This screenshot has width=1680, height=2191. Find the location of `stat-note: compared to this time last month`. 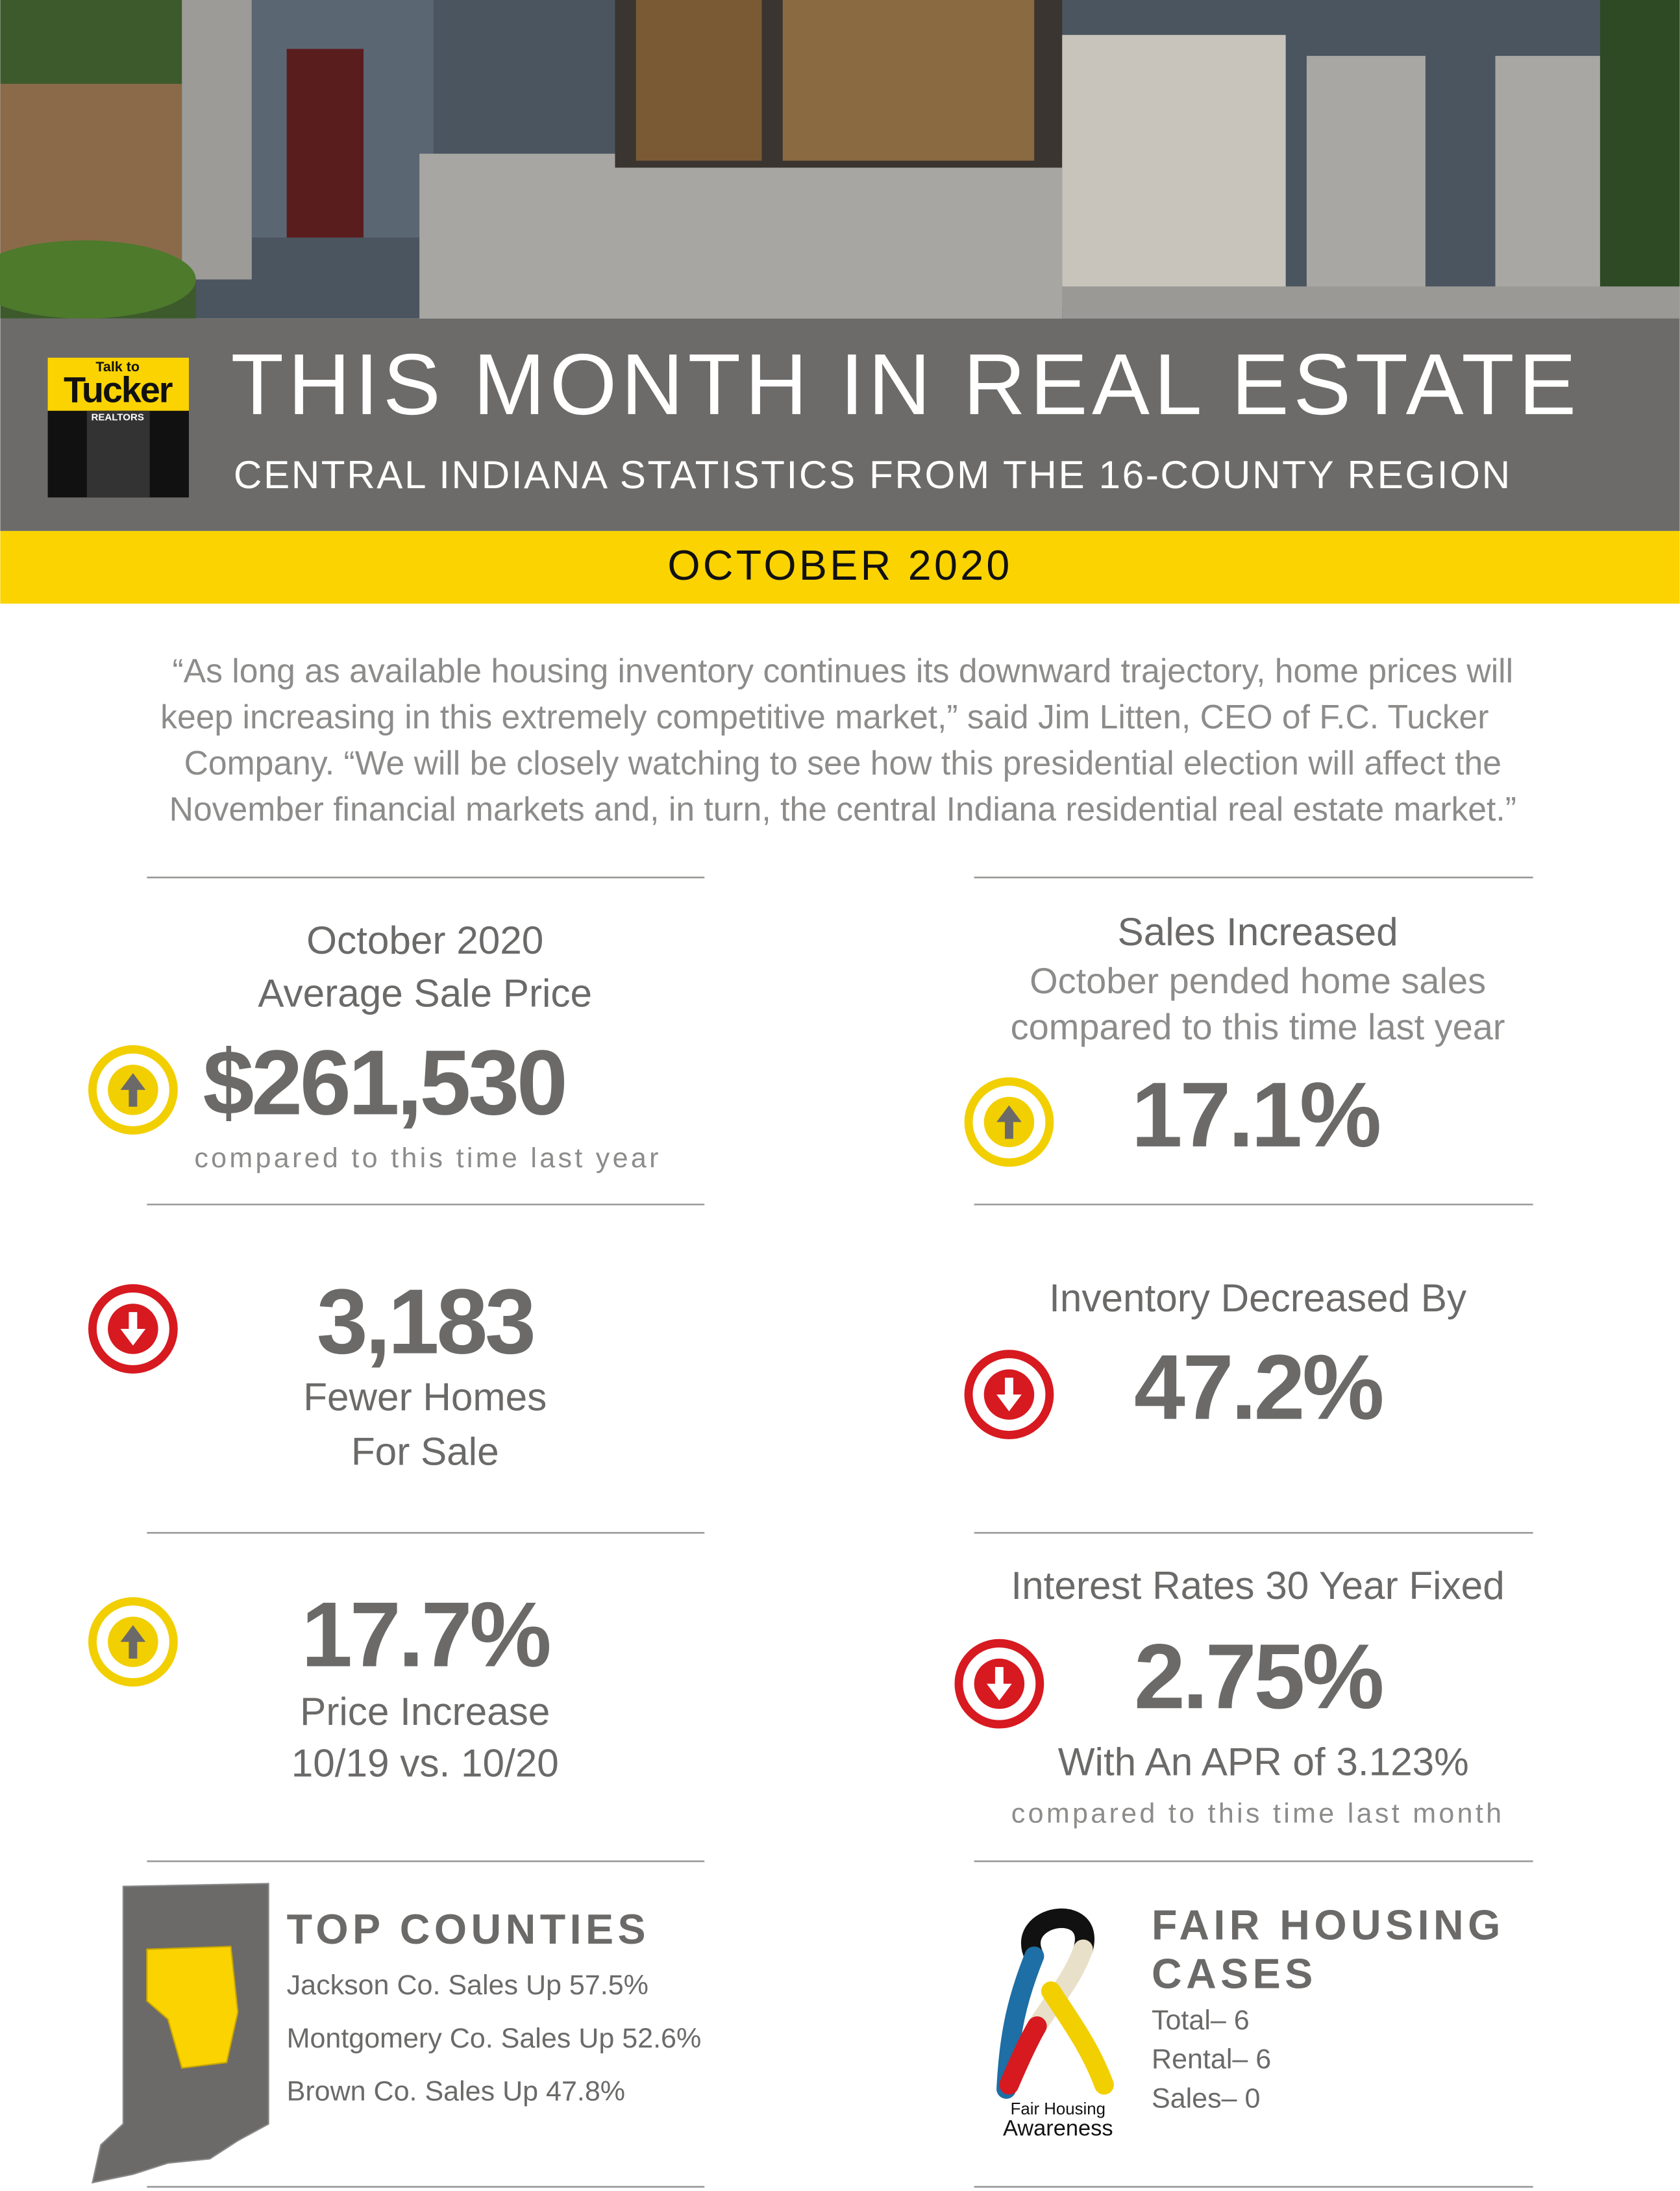

stat-note: compared to this time last month is located at coordinates (1258, 1814).